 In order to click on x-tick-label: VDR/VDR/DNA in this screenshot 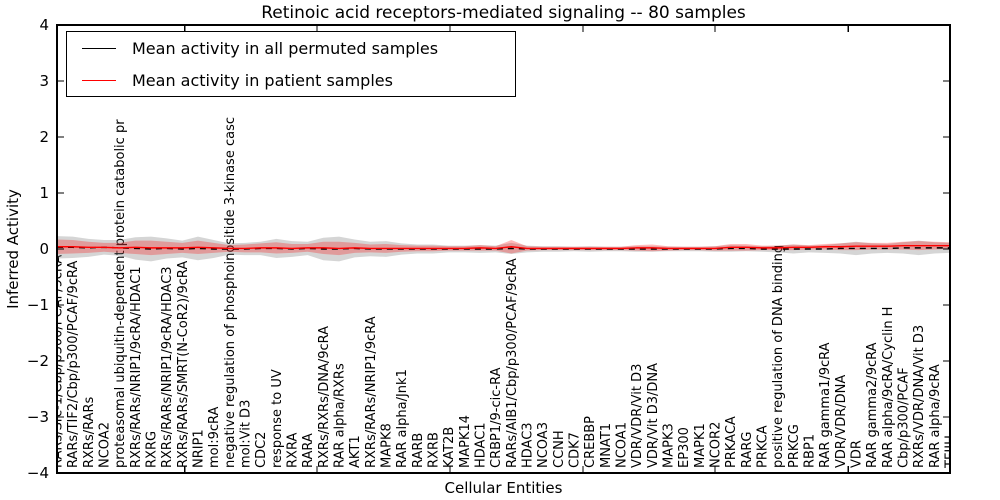, I will do `click(841, 421)`.